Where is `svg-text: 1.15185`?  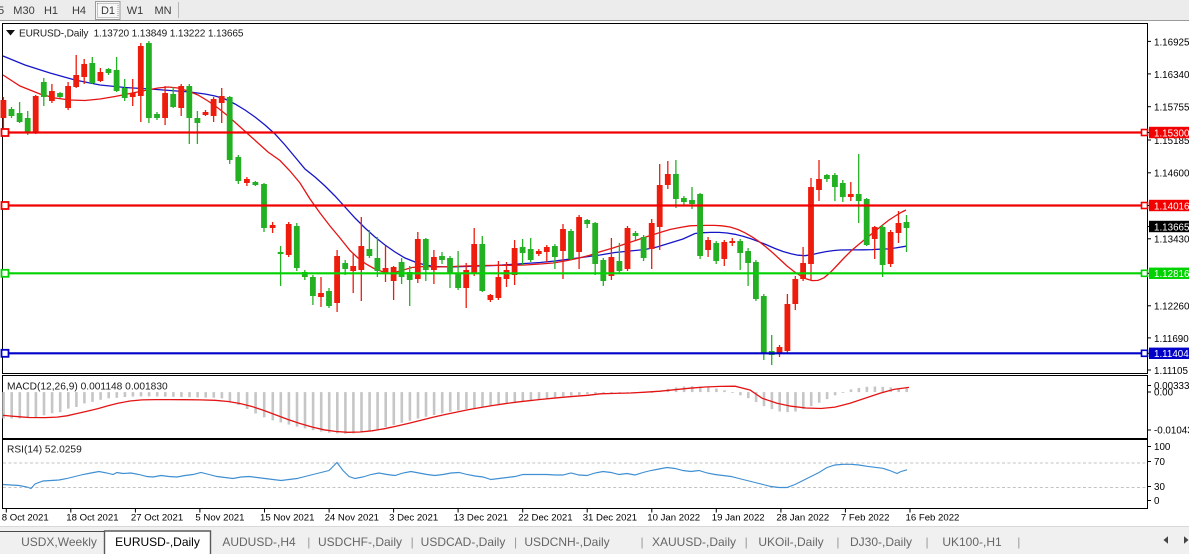 svg-text: 1.15185 is located at coordinates (1171, 141).